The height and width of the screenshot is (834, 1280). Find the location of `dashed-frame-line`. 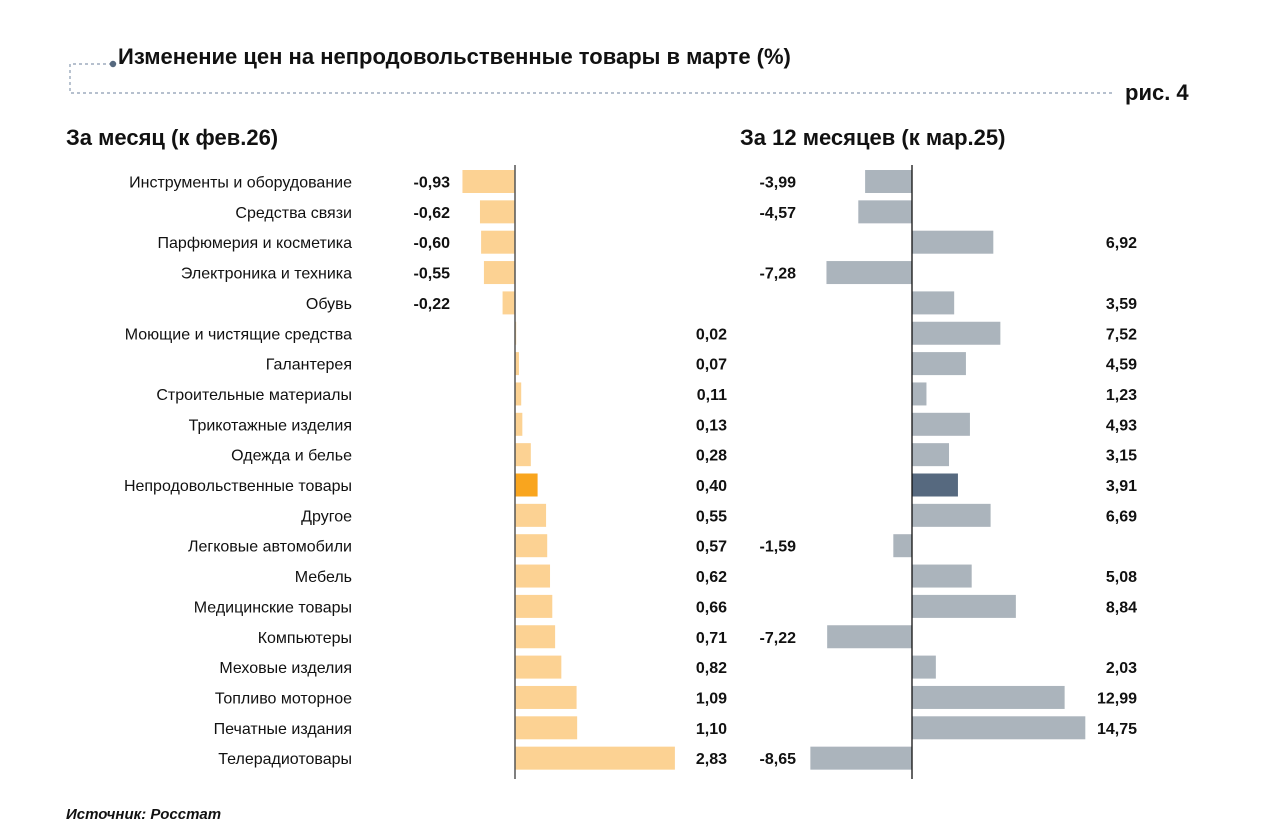

dashed-frame-line is located at coordinates (592, 78).